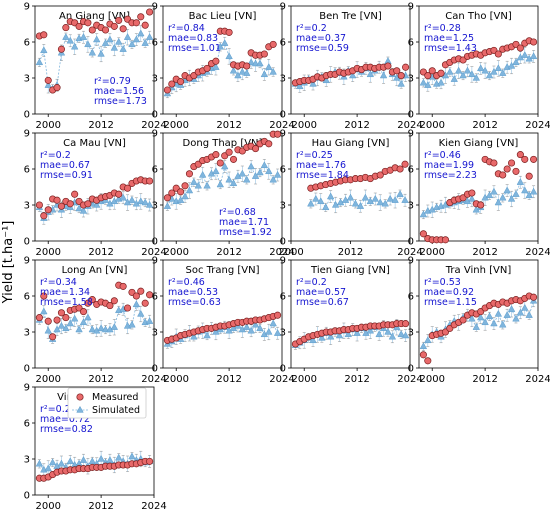 This screenshot has width=550, height=511. What do you see at coordinates (95, 270) in the screenshot?
I see `panel-title: Long An [VN]` at bounding box center [95, 270].